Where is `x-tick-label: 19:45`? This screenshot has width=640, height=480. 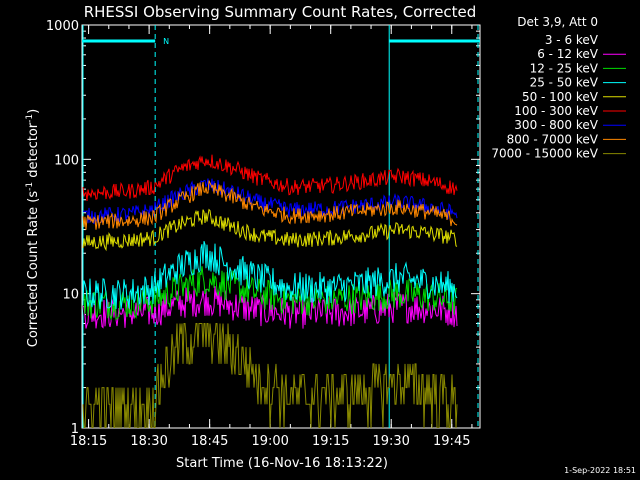
x-tick-label: 19:45 is located at coordinates (451, 441).